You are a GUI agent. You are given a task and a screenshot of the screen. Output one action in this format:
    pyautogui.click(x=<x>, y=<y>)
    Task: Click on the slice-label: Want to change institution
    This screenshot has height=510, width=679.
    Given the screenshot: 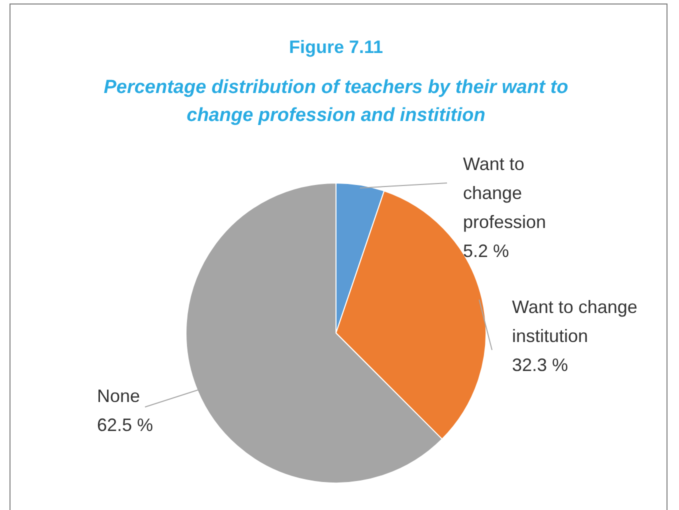 What is the action you would take?
    pyautogui.click(x=575, y=321)
    